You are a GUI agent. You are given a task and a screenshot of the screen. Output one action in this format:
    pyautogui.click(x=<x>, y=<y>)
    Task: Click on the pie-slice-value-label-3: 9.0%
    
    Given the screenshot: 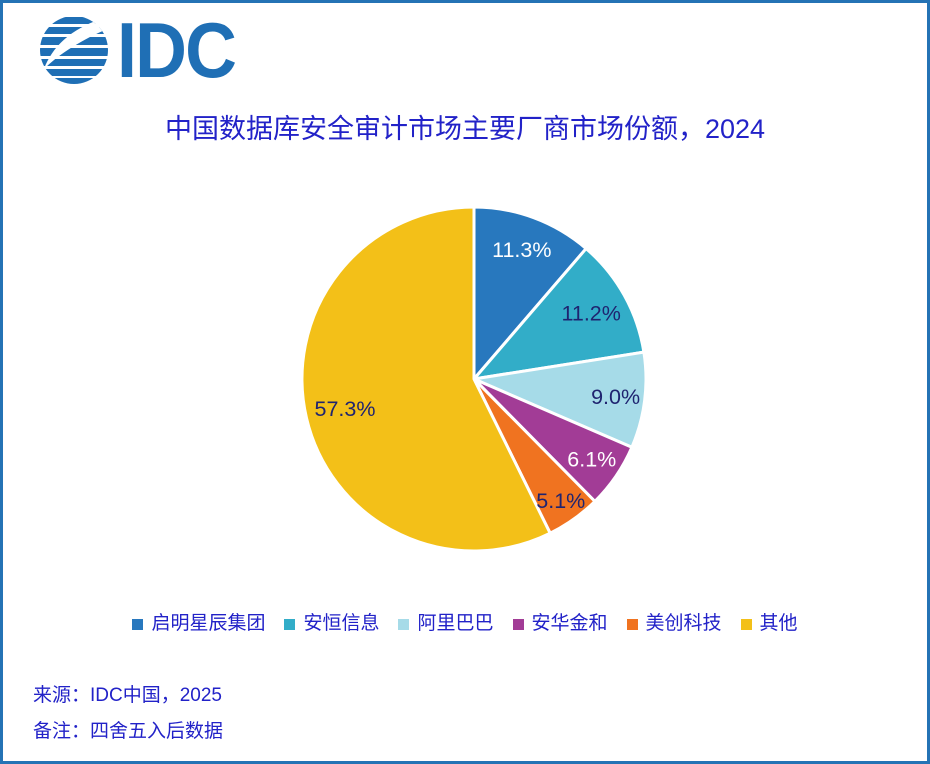 What is the action you would take?
    pyautogui.click(x=615, y=397)
    